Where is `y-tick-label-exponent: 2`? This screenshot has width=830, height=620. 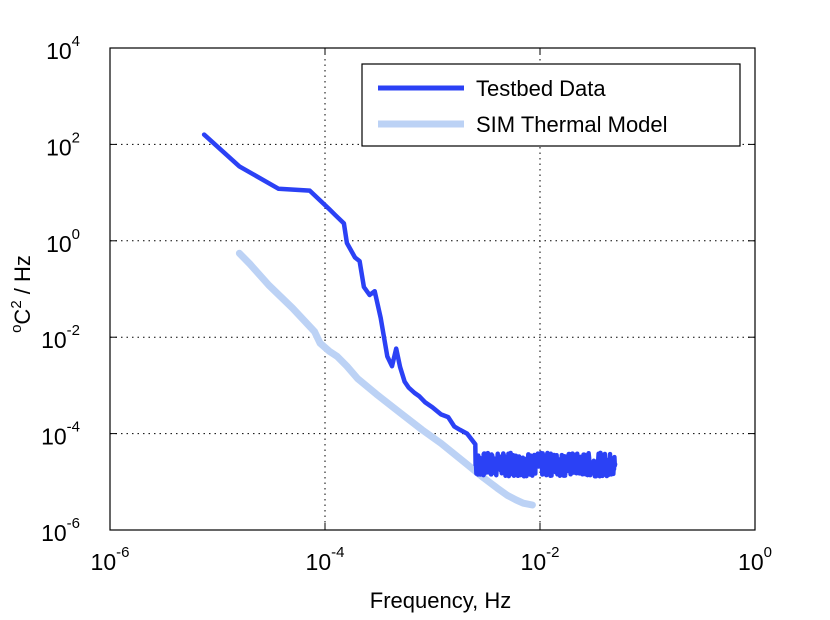 y-tick-label-exponent: 2 is located at coordinates (76, 137).